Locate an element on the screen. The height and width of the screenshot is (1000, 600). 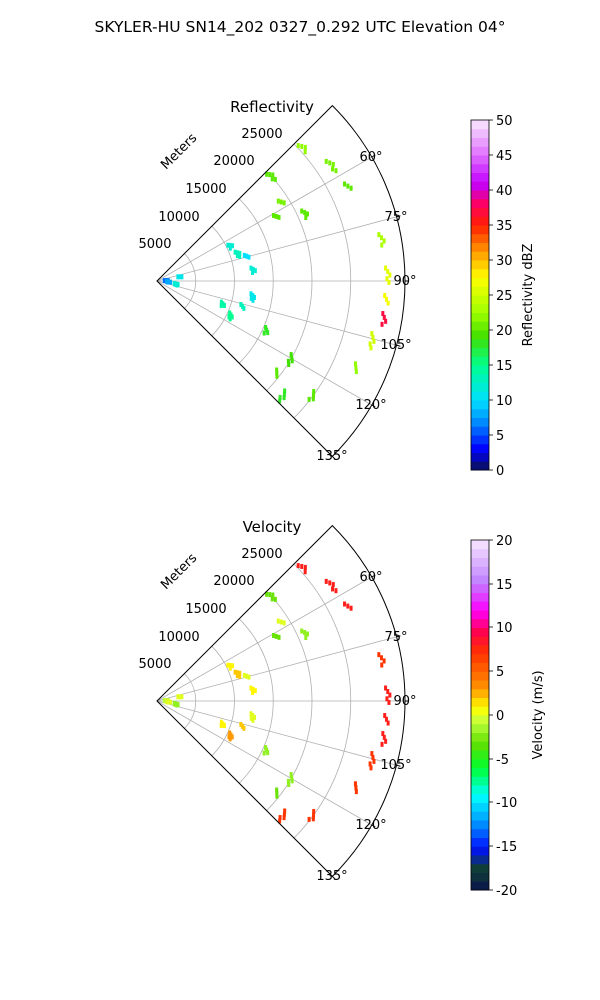
azimuth-tick: 105° is located at coordinates (395, 345).